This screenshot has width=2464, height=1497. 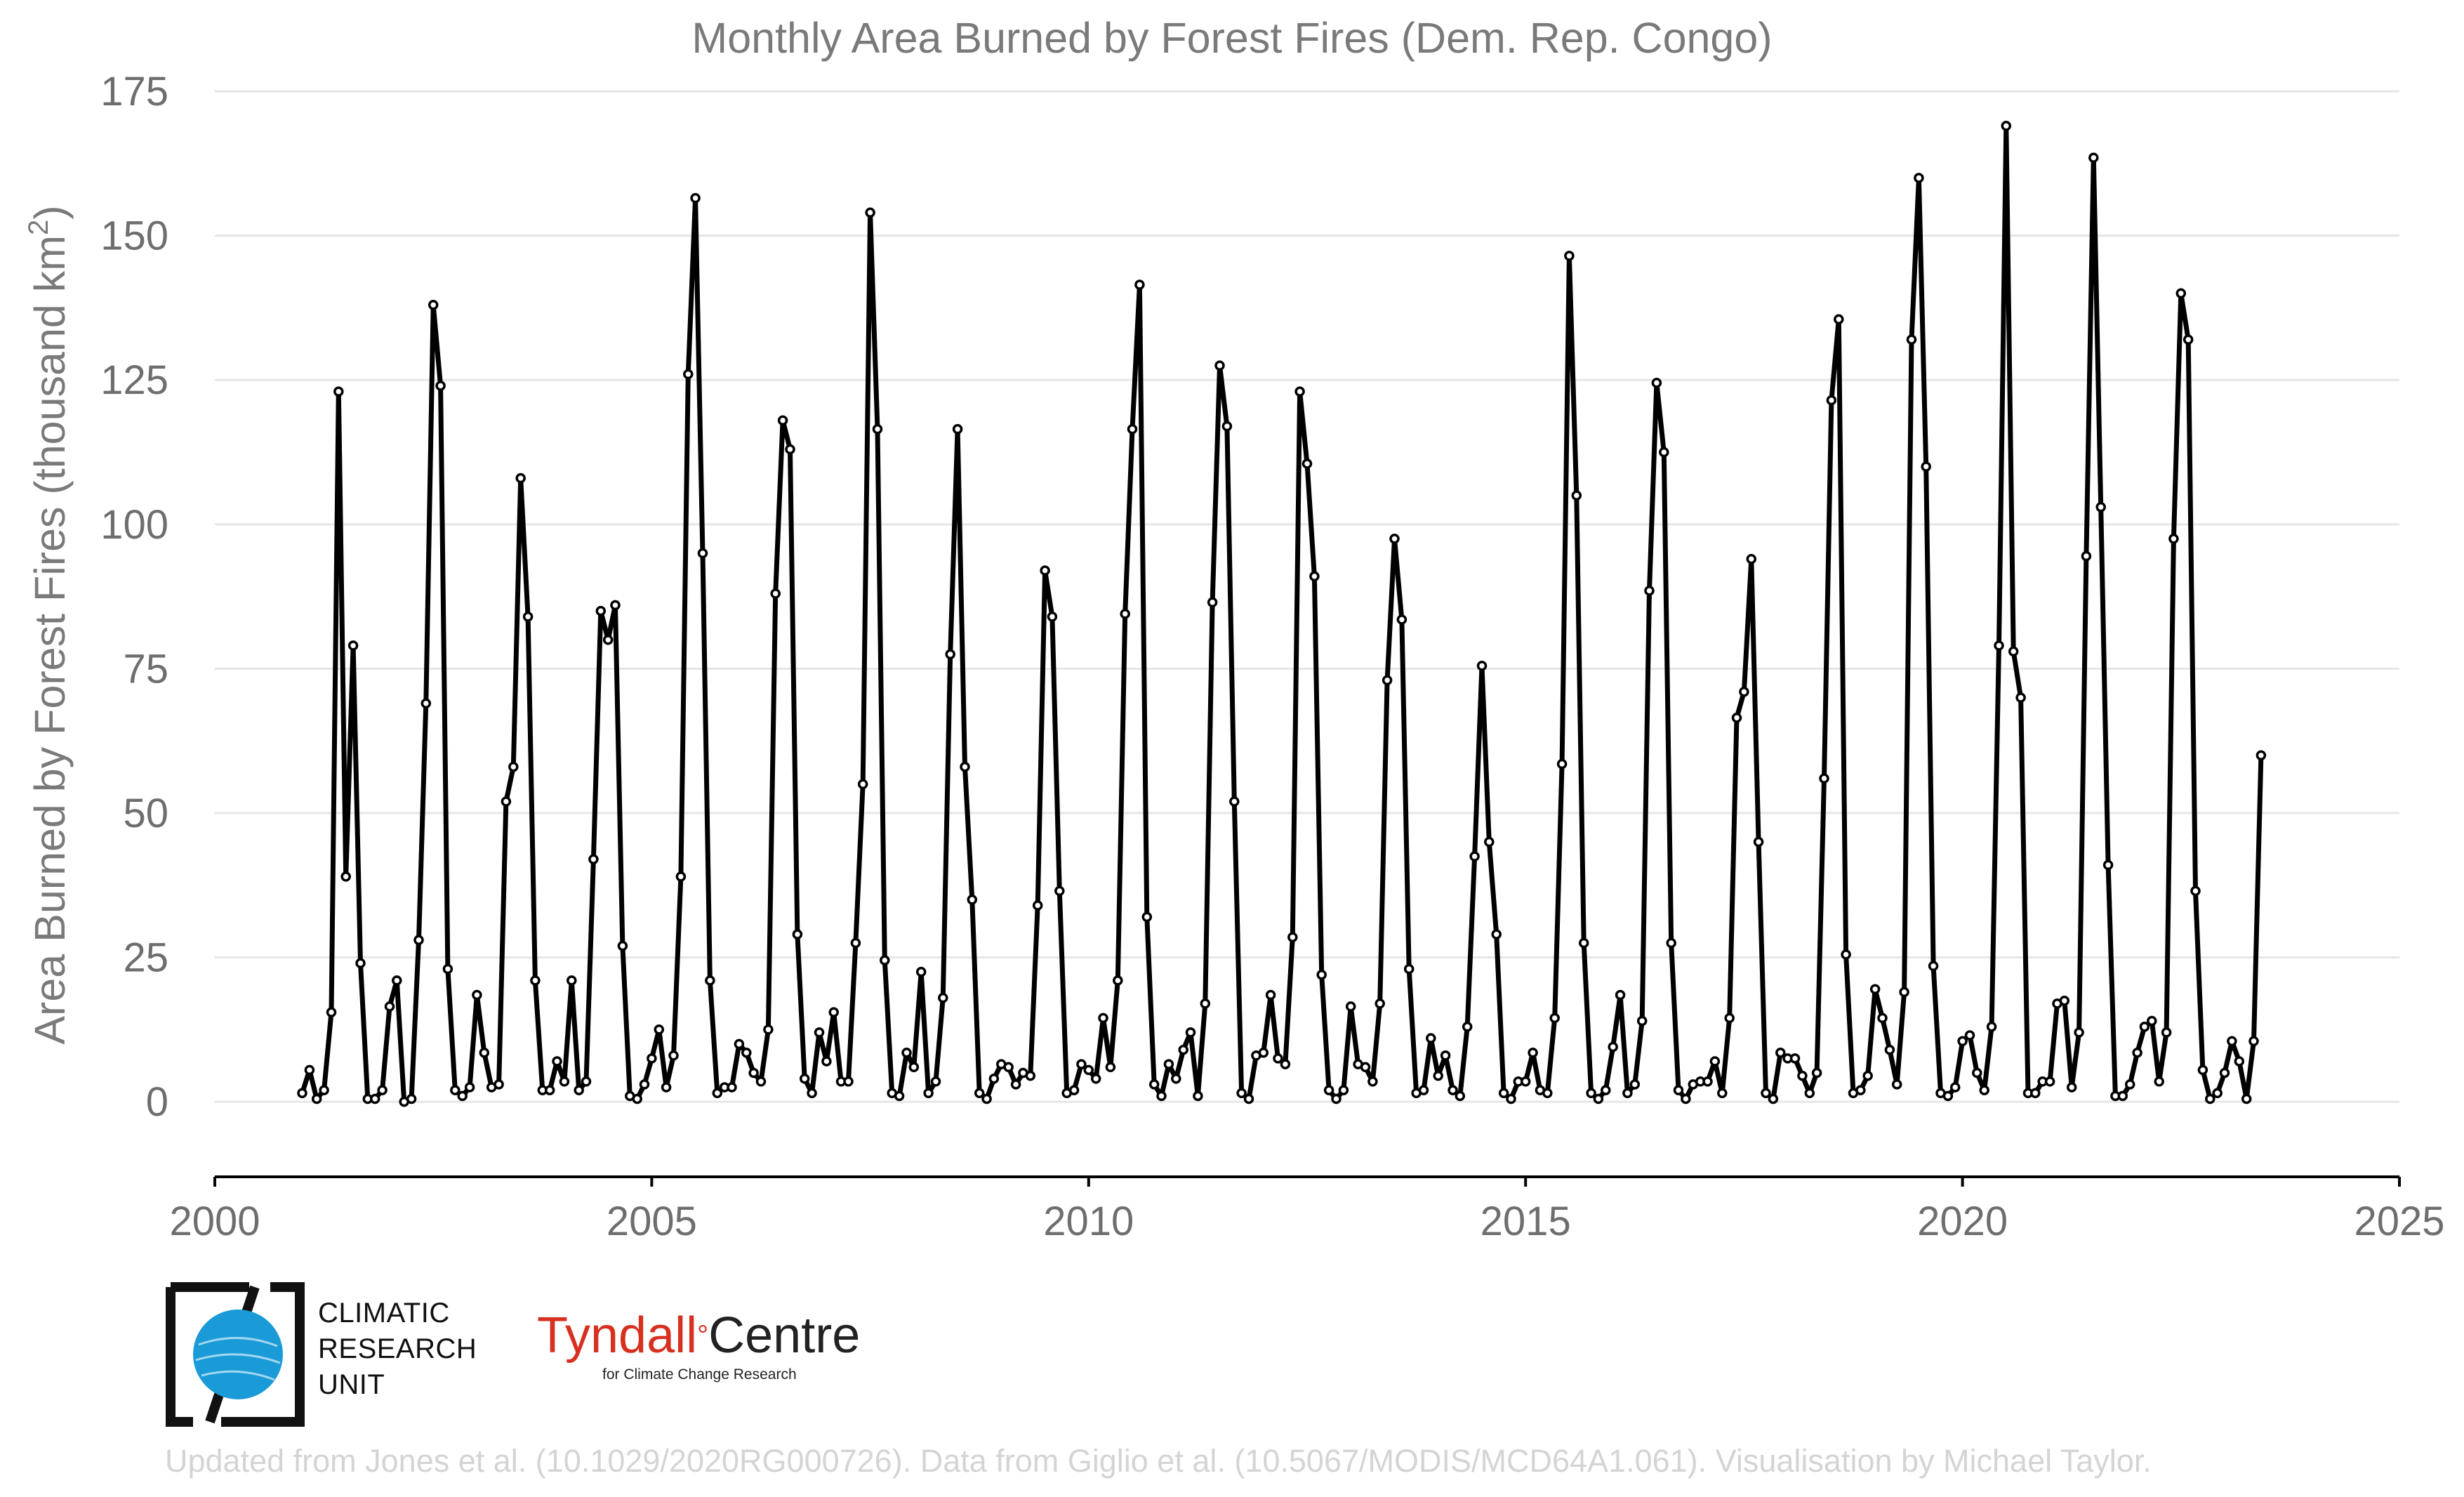 I want to click on y-tick-label: 125, so click(x=134, y=380).